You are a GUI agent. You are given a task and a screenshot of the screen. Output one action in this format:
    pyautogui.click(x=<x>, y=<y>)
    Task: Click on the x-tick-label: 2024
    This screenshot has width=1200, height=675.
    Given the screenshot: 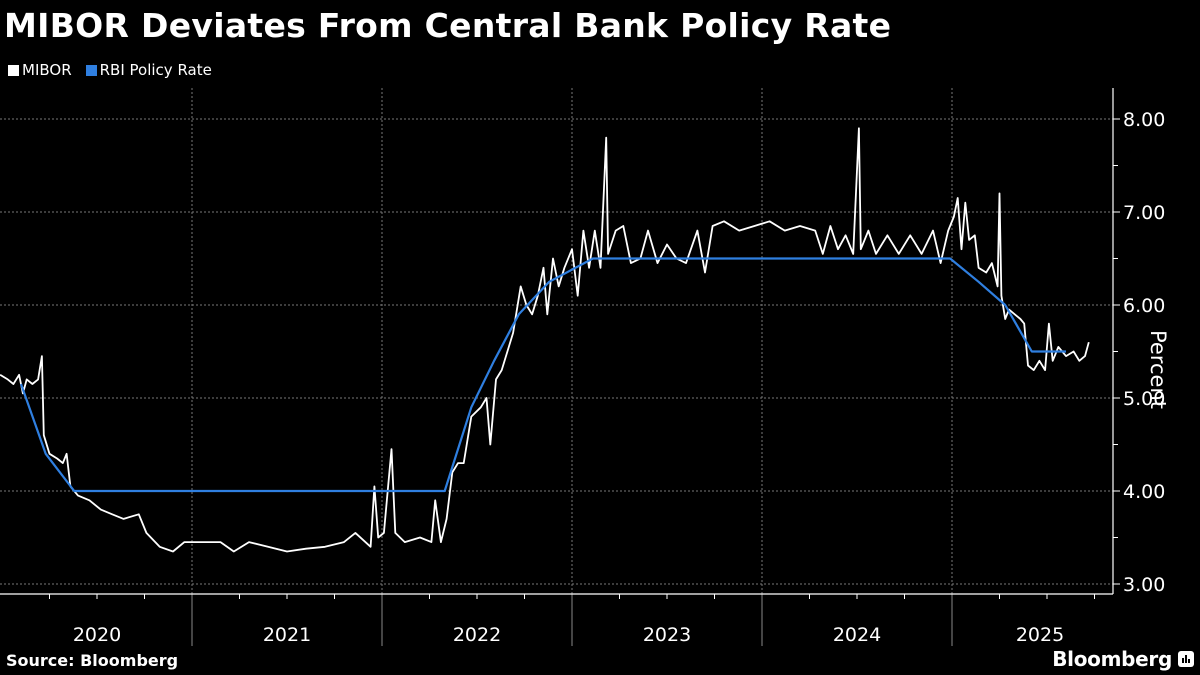 What is the action you would take?
    pyautogui.click(x=857, y=635)
    